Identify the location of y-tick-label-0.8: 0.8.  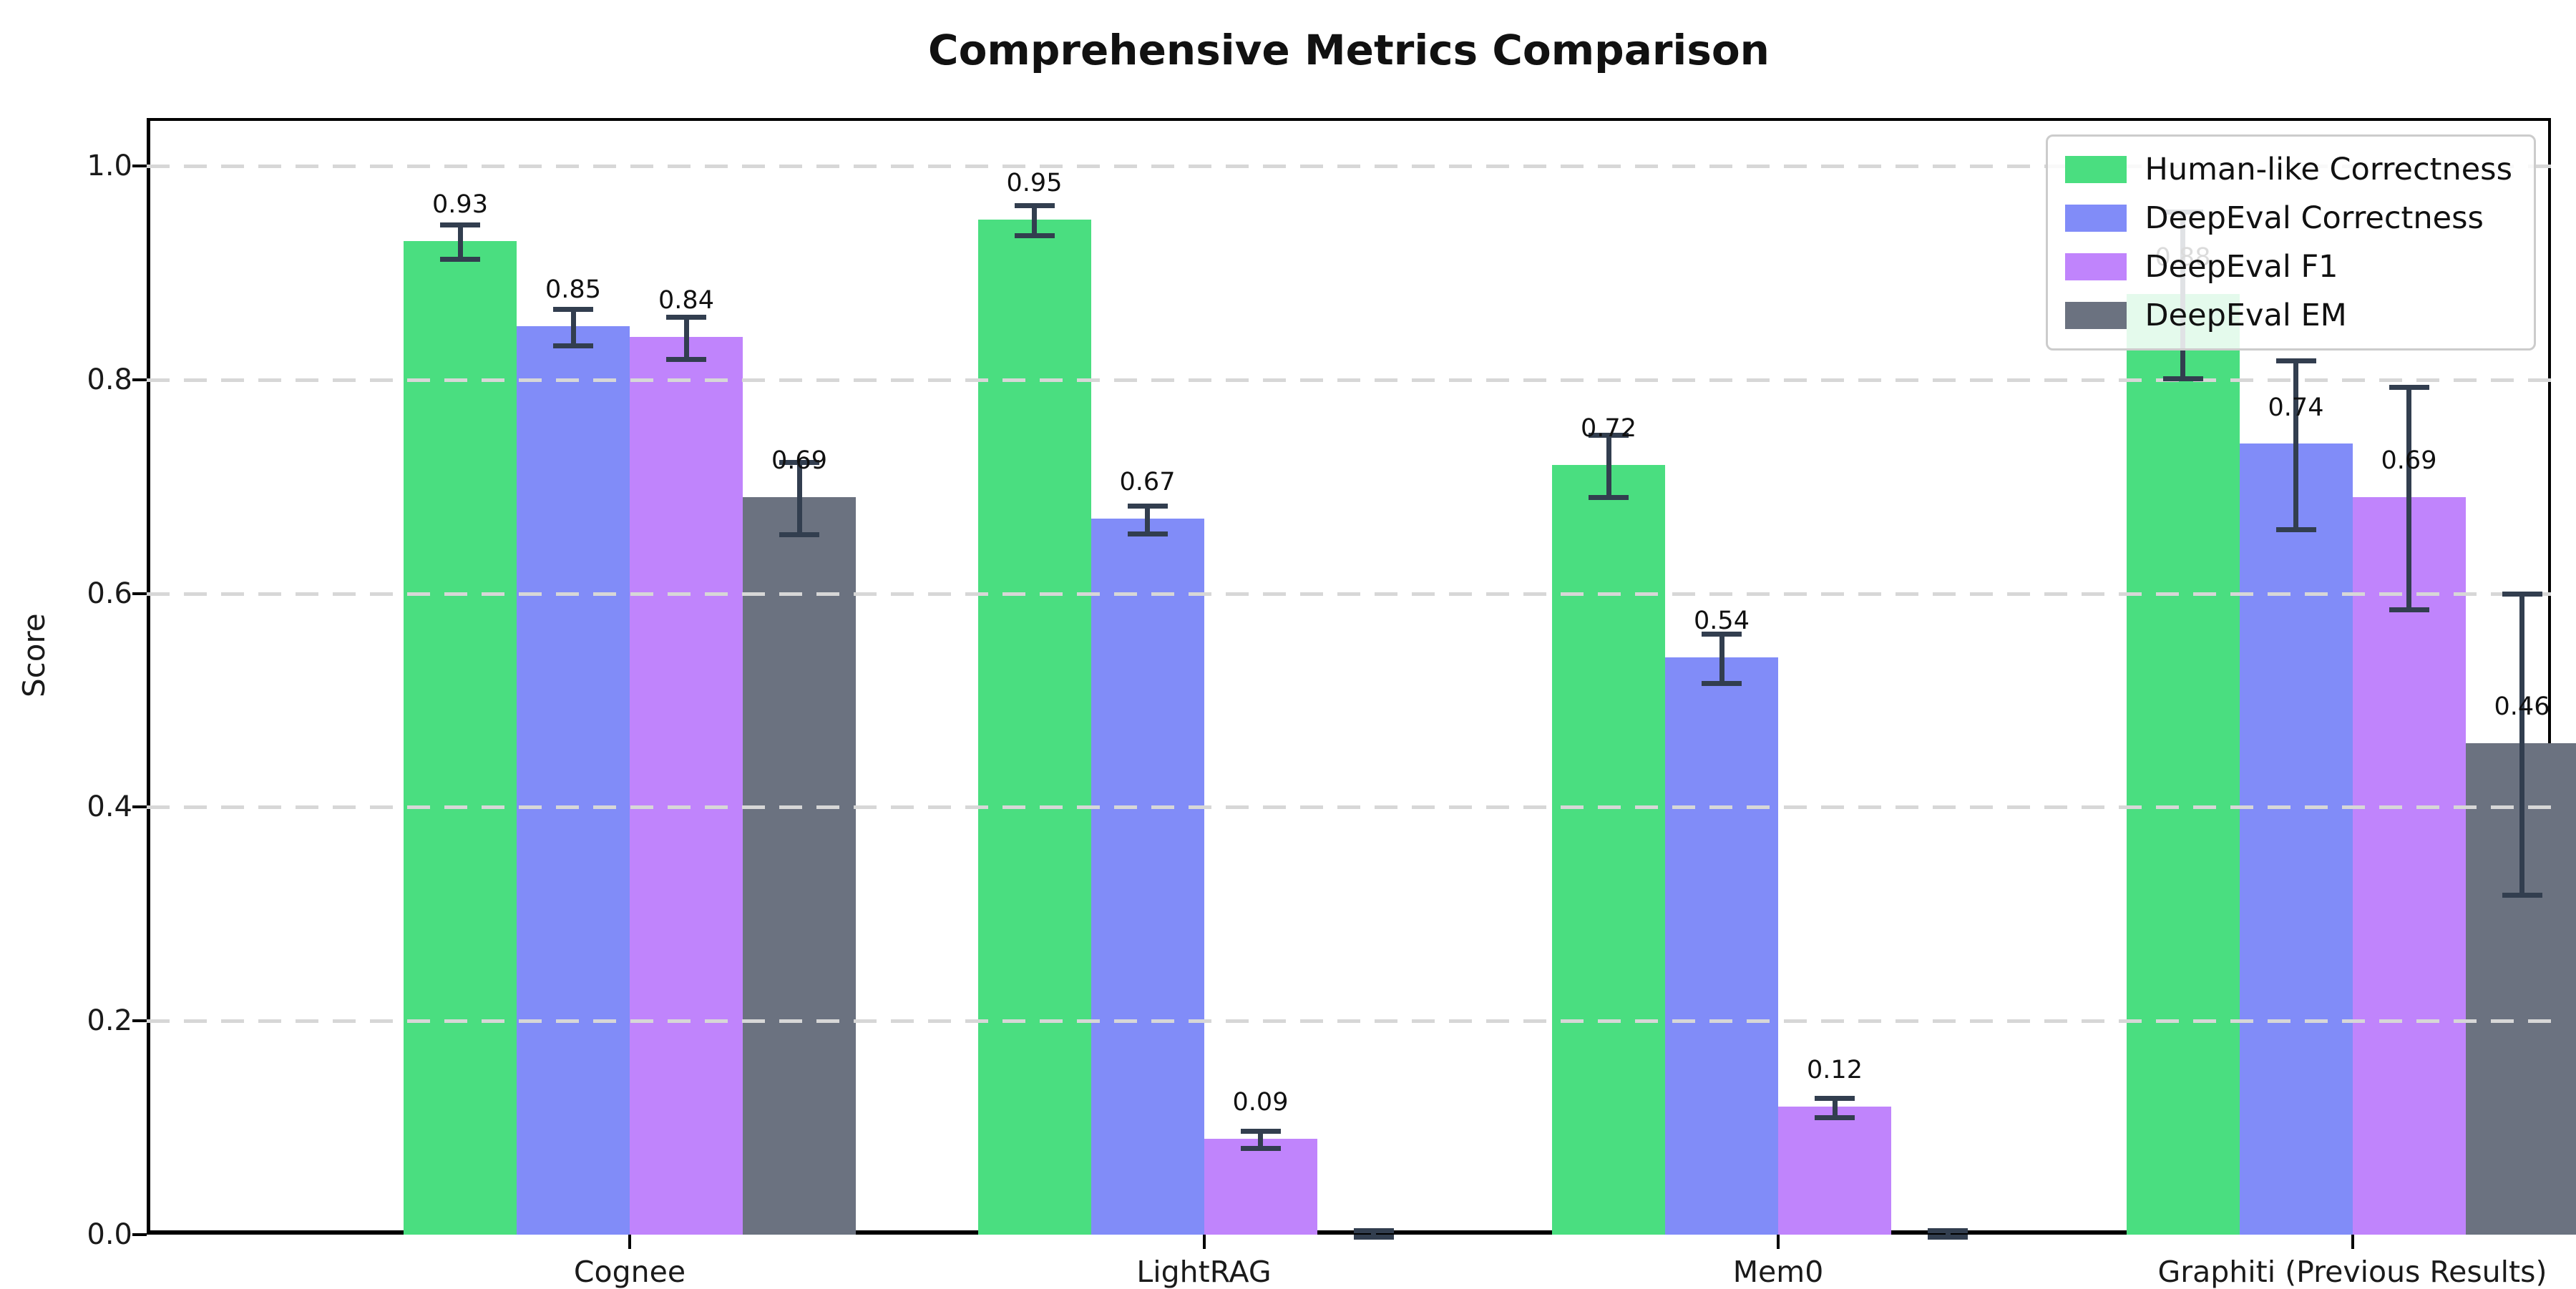
(89, 380).